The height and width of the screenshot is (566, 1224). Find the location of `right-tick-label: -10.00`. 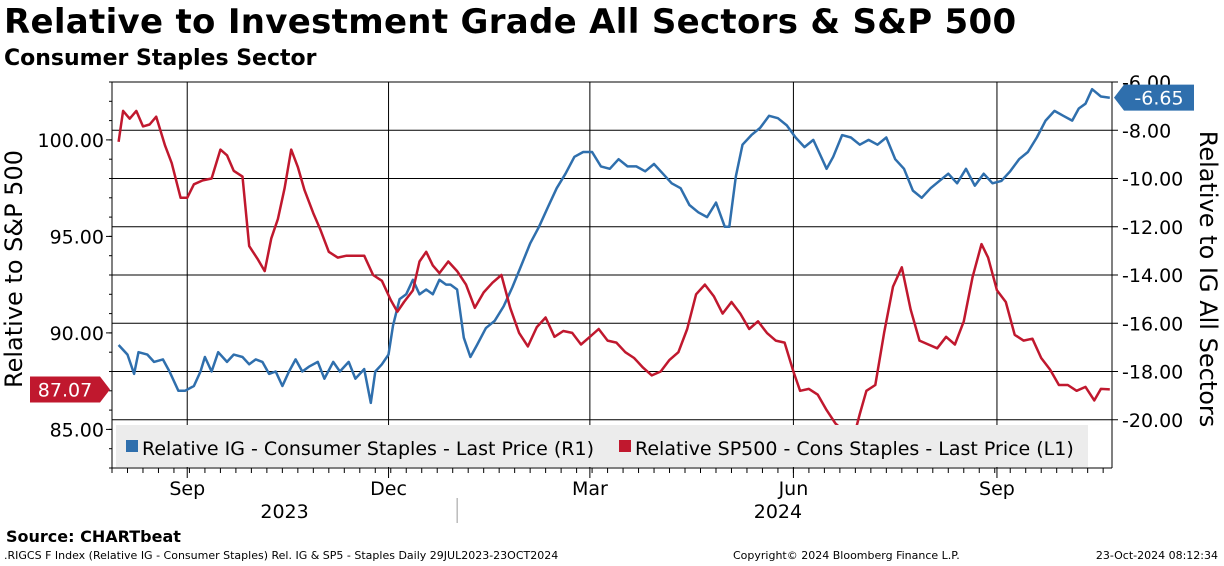

right-tick-label: -10.00 is located at coordinates (1152, 180).